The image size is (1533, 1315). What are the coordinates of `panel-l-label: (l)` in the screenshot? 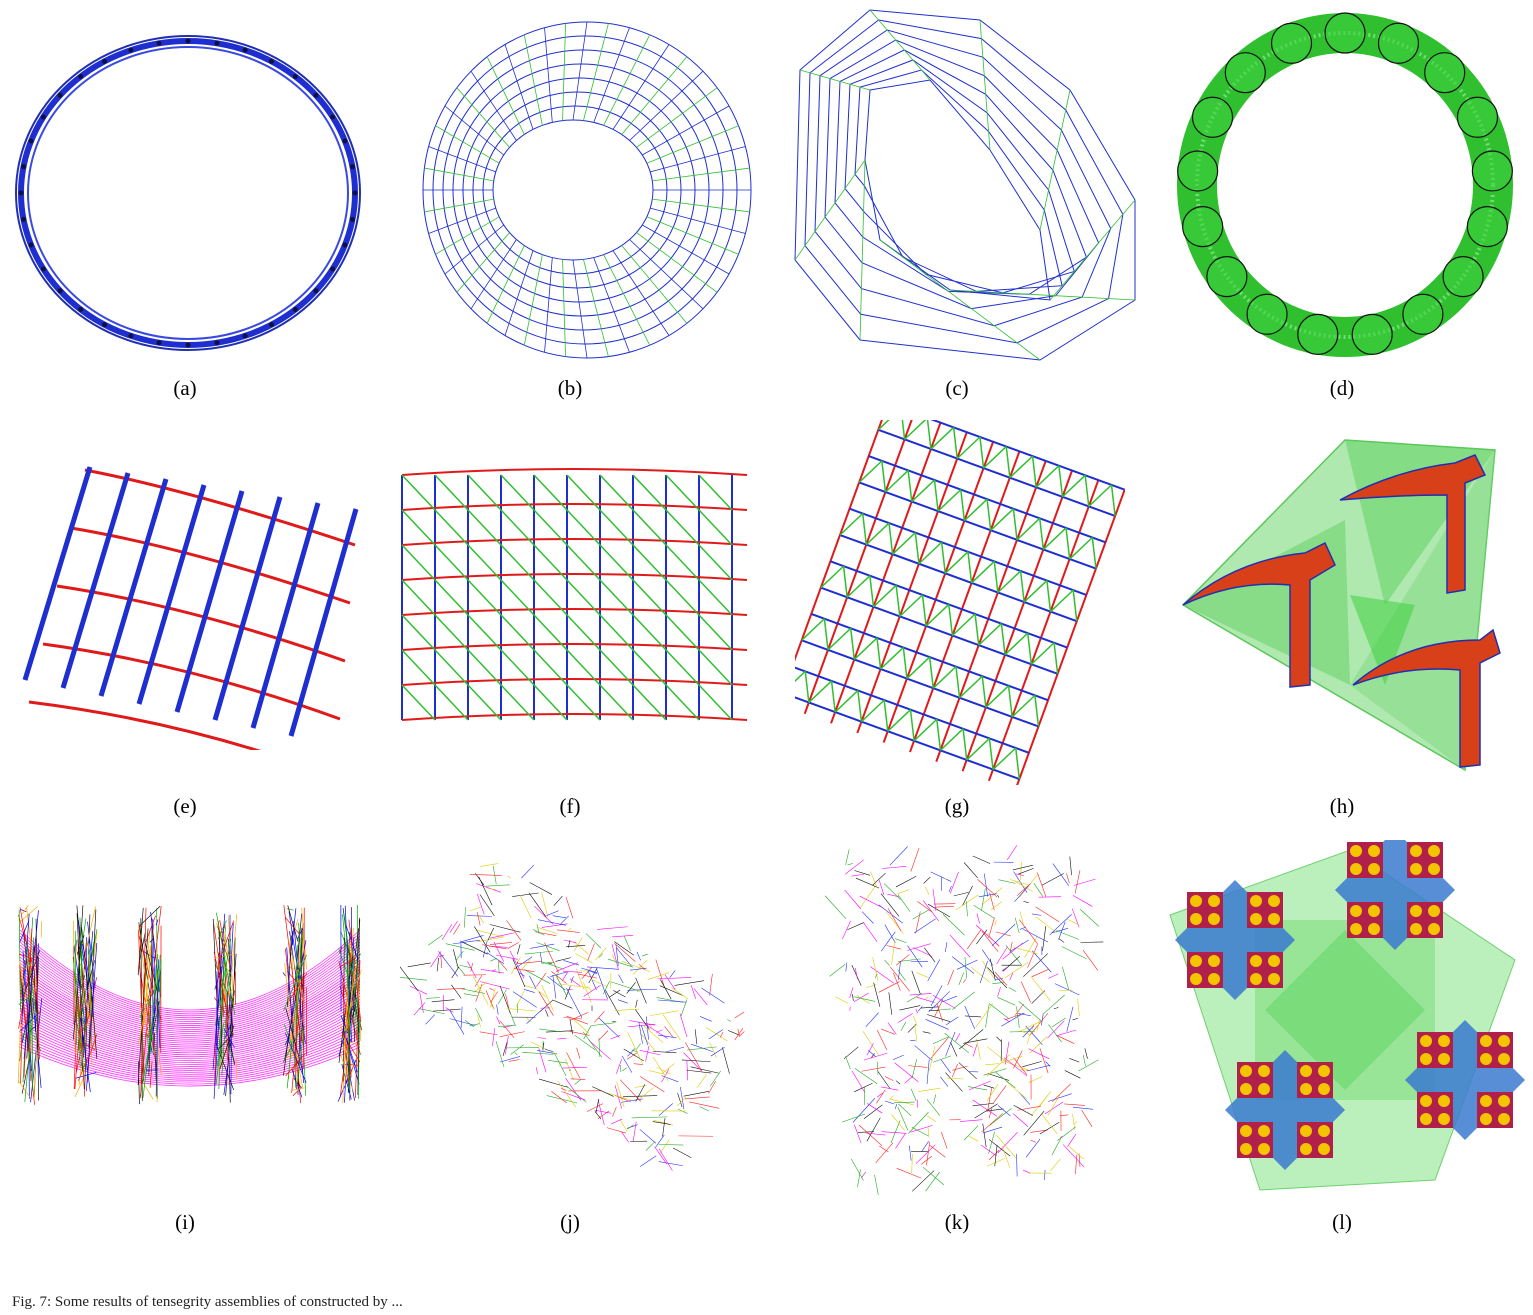 It's located at (1342, 1222).